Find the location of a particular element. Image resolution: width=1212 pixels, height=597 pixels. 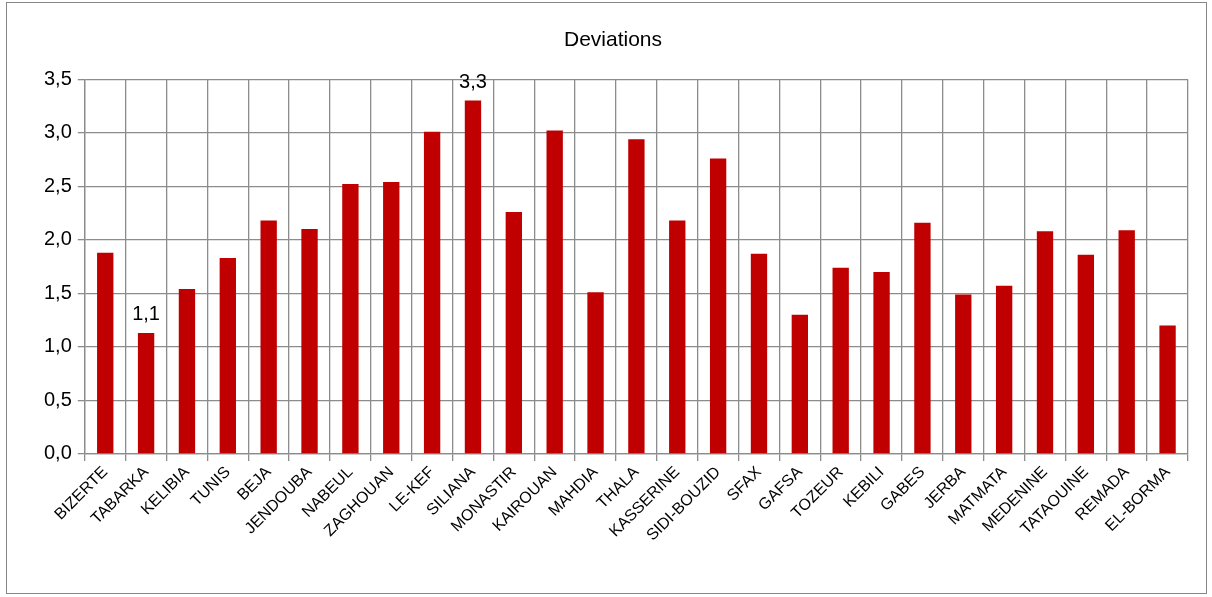

y-tick-label: 3,0 is located at coordinates (57, 131).